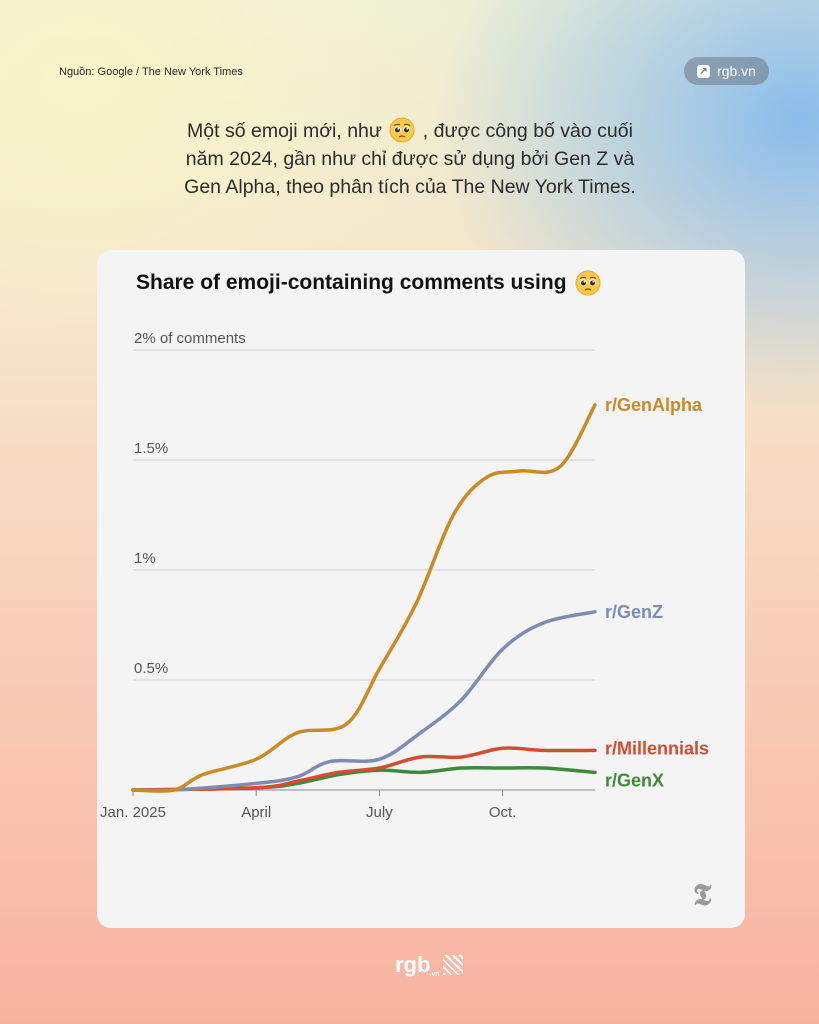 Image resolution: width=819 pixels, height=1024 pixels. I want to click on y-tick-label: 1%, so click(145, 558).